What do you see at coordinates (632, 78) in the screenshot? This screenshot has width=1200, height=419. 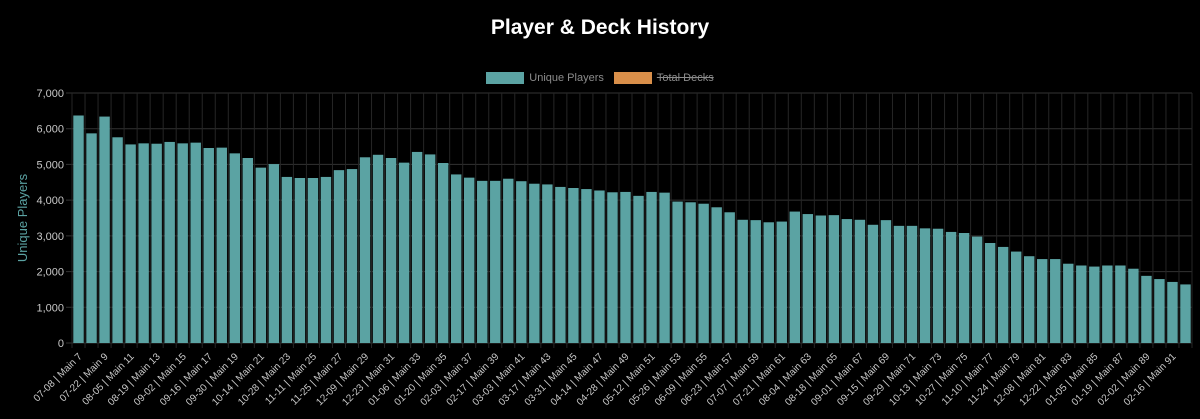 I see `legend-swatch-total-decks` at bounding box center [632, 78].